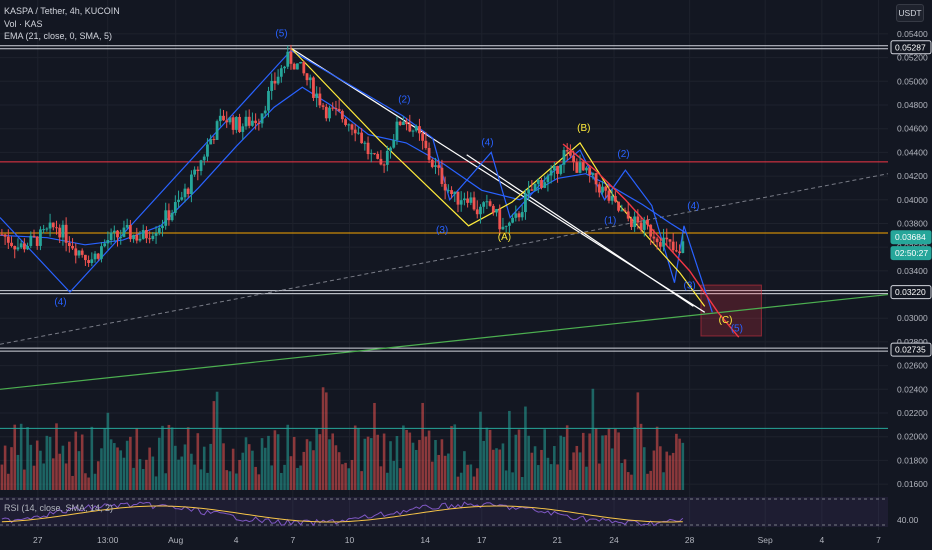 The width and height of the screenshot is (932, 550). I want to click on time-axis: 27 13:00 Aug 4 7 10 14 17 21 24 28 Sep 4 7, so click(444, 540).